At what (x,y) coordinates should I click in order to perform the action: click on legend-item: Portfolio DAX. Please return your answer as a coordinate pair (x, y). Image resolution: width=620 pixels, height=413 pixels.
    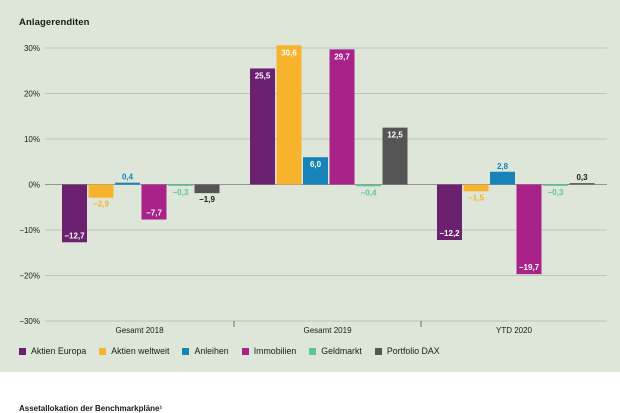
    Looking at the image, I should click on (407, 351).